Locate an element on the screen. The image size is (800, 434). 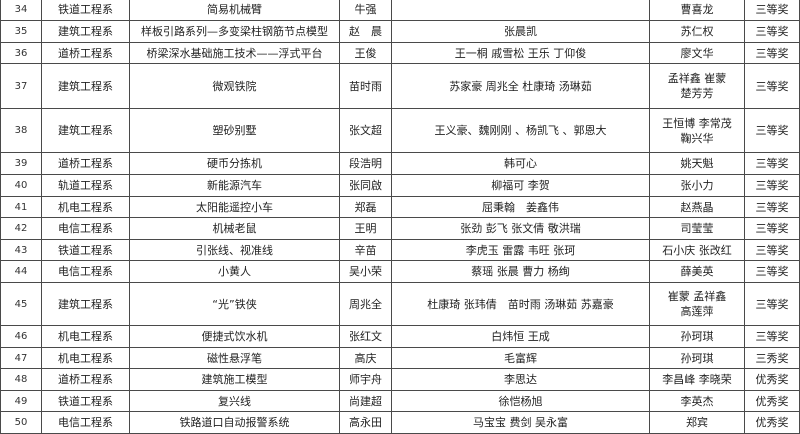
table-row: 34 铁道工程系 简易机械臂 牛强 曹喜龙 三等奖 is located at coordinates (400, 10).